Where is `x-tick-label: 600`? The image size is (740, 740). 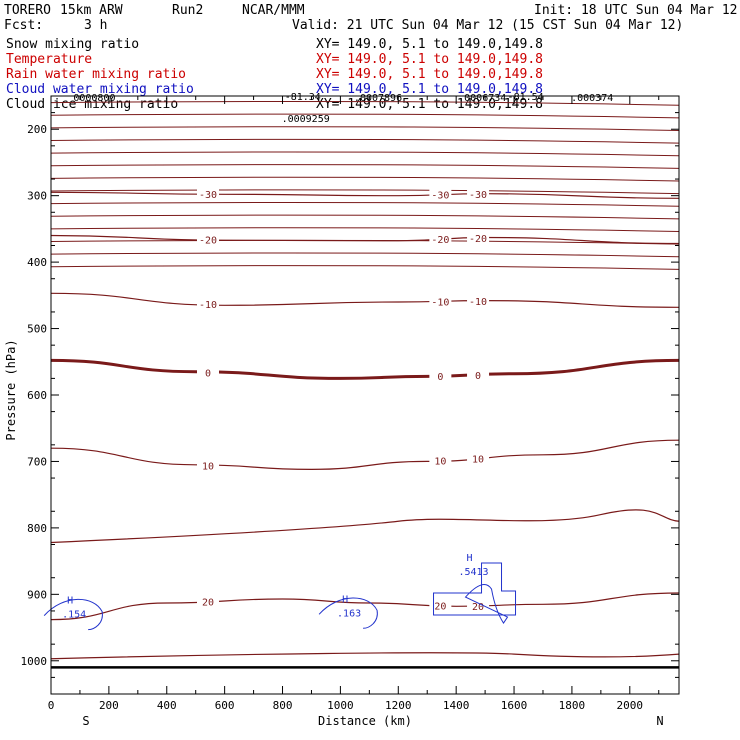
x-tick-label: 600 is located at coordinates (225, 705).